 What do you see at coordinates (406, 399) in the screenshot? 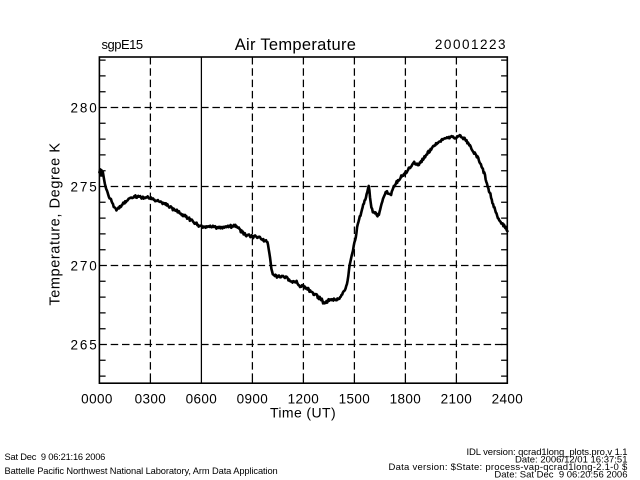
I see `svg-text: 1800` at bounding box center [406, 399].